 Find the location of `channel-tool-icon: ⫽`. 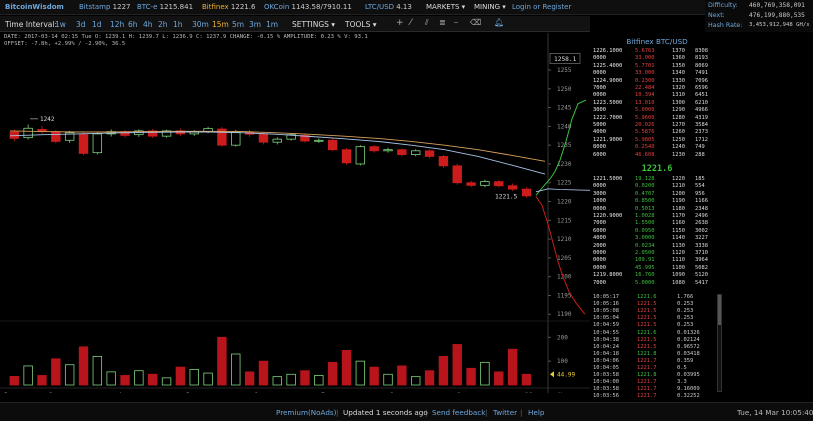

channel-tool-icon: ⫽ is located at coordinates (427, 22).